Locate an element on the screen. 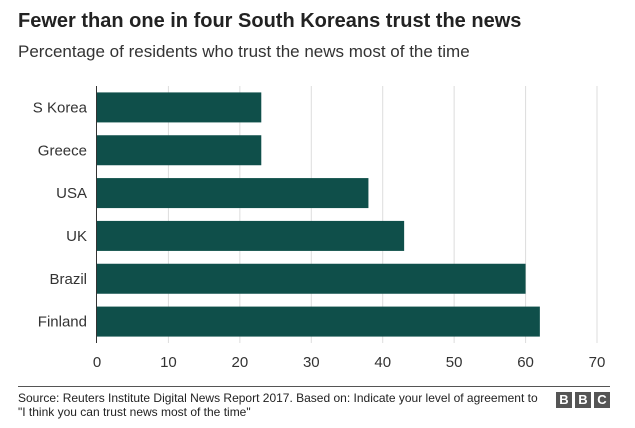  bar-s-korea is located at coordinates (179, 107).